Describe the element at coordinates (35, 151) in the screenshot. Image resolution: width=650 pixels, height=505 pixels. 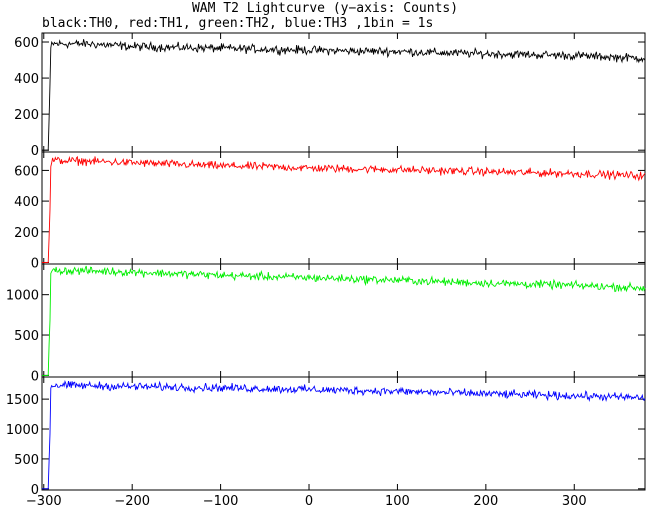
I see `y-tick-label-TH0: 0` at that location.